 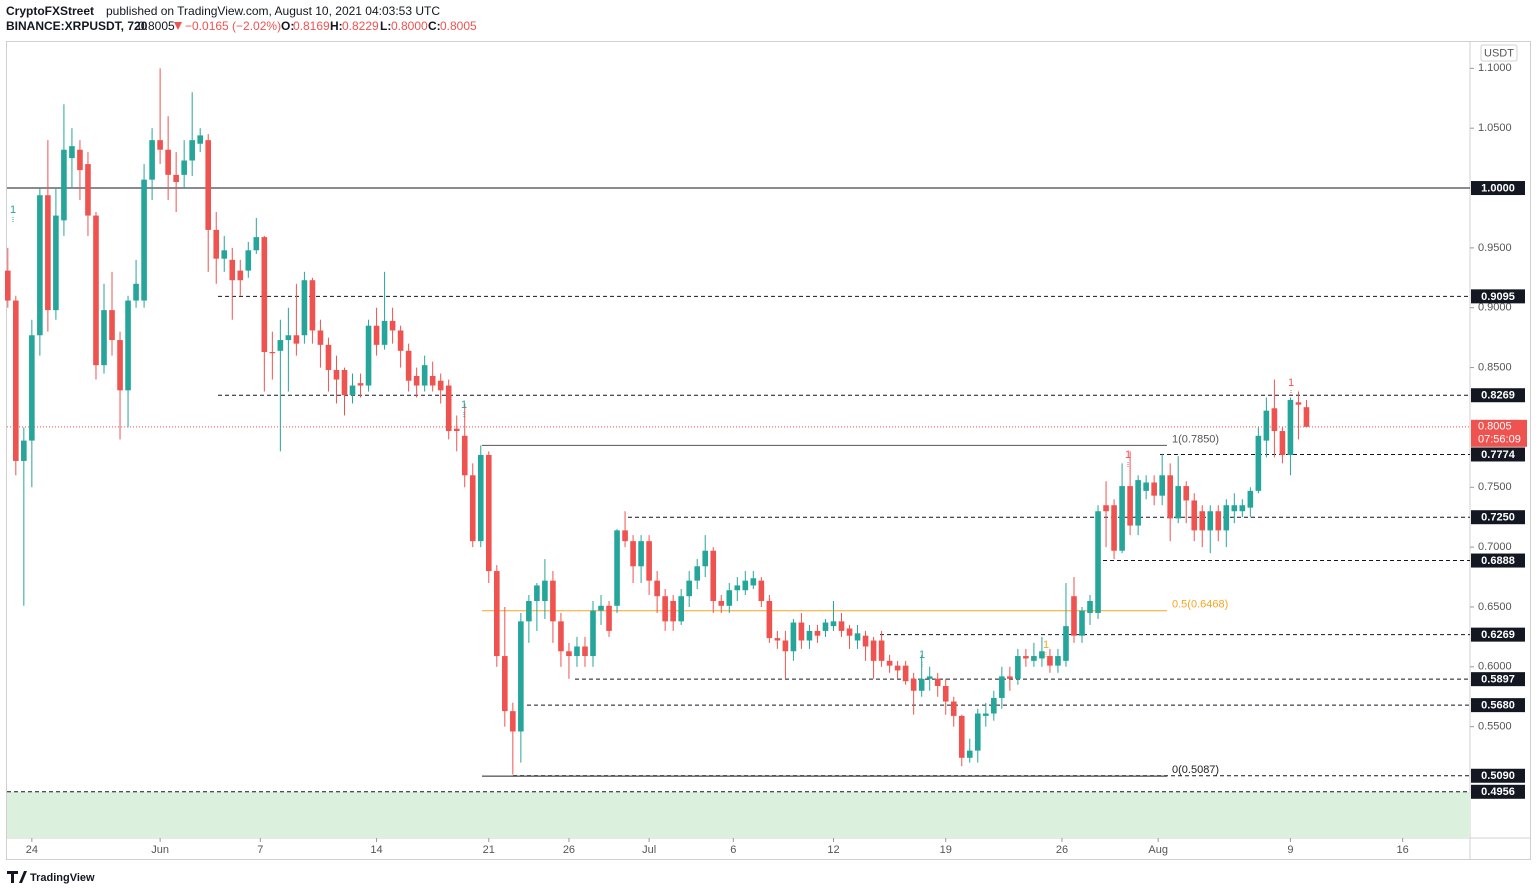 What do you see at coordinates (1499, 53) in the screenshot?
I see `currency: USDT` at bounding box center [1499, 53].